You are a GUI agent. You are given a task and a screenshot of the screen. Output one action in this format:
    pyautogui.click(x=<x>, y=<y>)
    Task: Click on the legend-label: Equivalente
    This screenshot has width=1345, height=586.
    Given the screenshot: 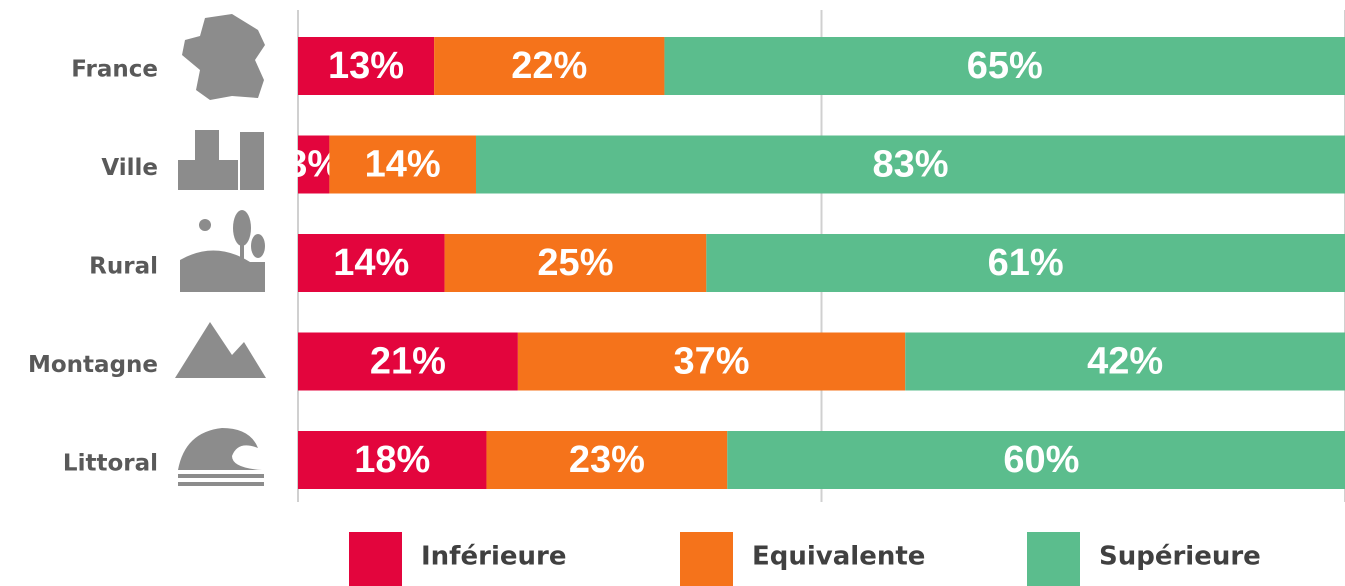 What is the action you would take?
    pyautogui.click(x=838, y=557)
    